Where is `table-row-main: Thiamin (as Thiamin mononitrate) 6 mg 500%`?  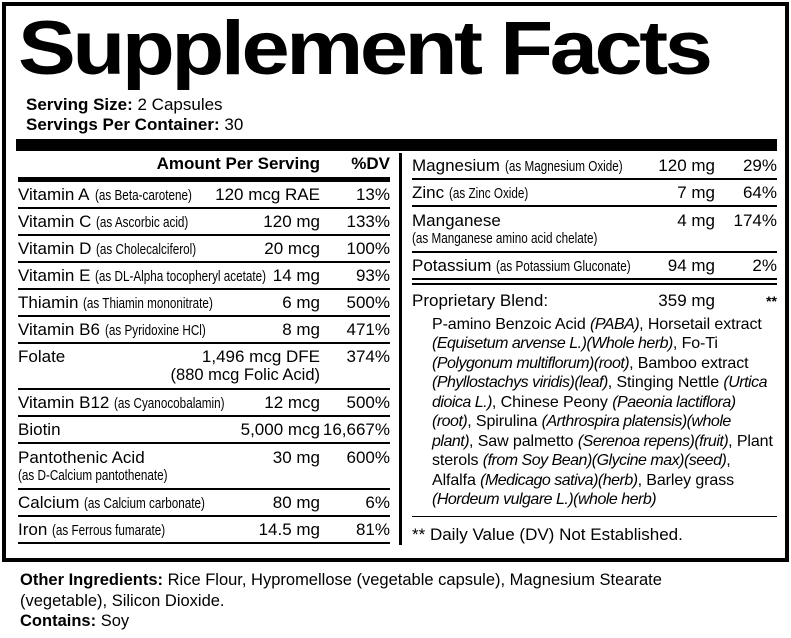
table-row-main: Thiamin (as Thiamin mononitrate) 6 mg 500% is located at coordinates (204, 303).